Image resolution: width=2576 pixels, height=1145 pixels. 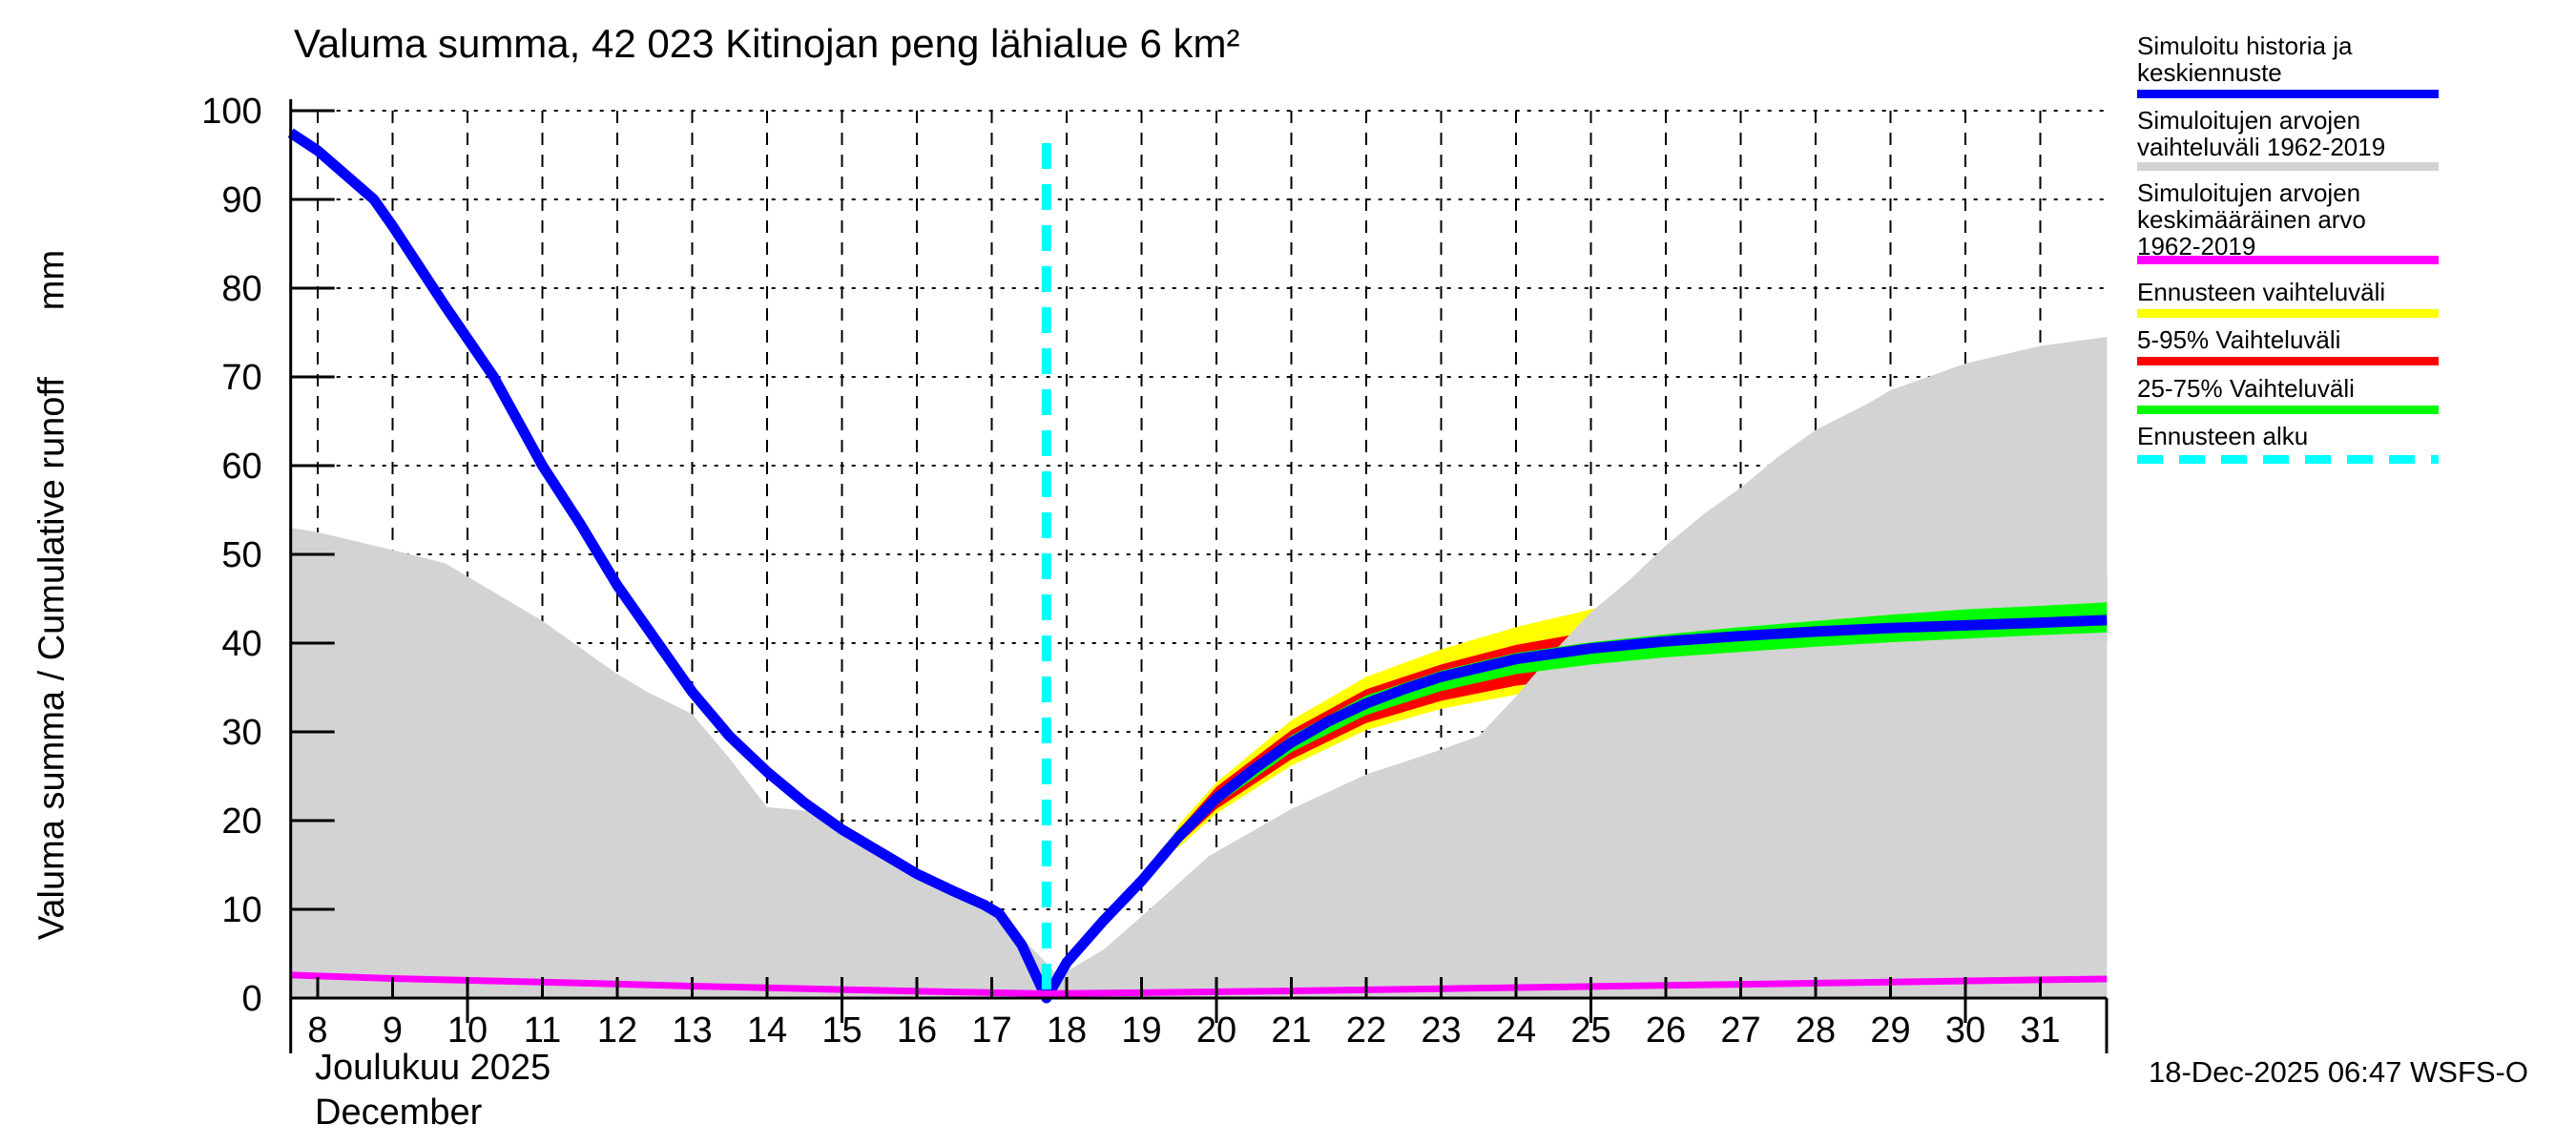 What do you see at coordinates (692, 1030) in the screenshot?
I see `x-tick-label: 13` at bounding box center [692, 1030].